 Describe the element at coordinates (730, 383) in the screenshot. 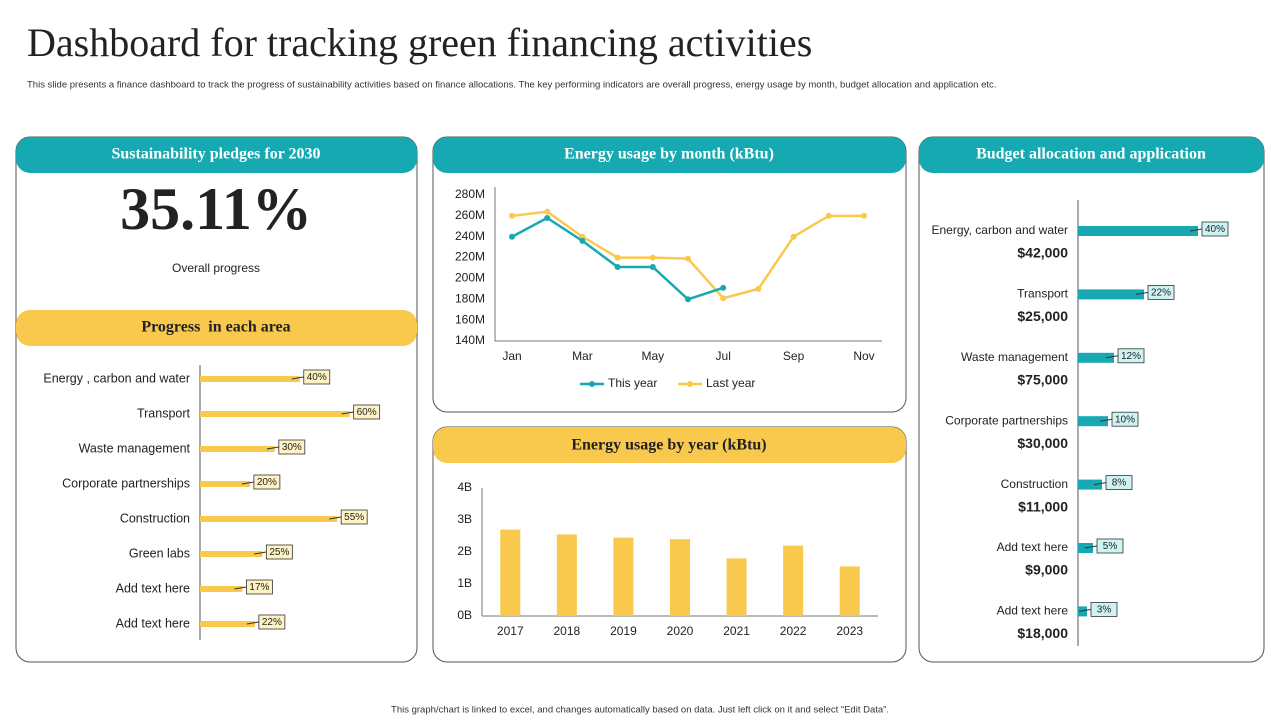

I see `legend-label: Last year` at that location.